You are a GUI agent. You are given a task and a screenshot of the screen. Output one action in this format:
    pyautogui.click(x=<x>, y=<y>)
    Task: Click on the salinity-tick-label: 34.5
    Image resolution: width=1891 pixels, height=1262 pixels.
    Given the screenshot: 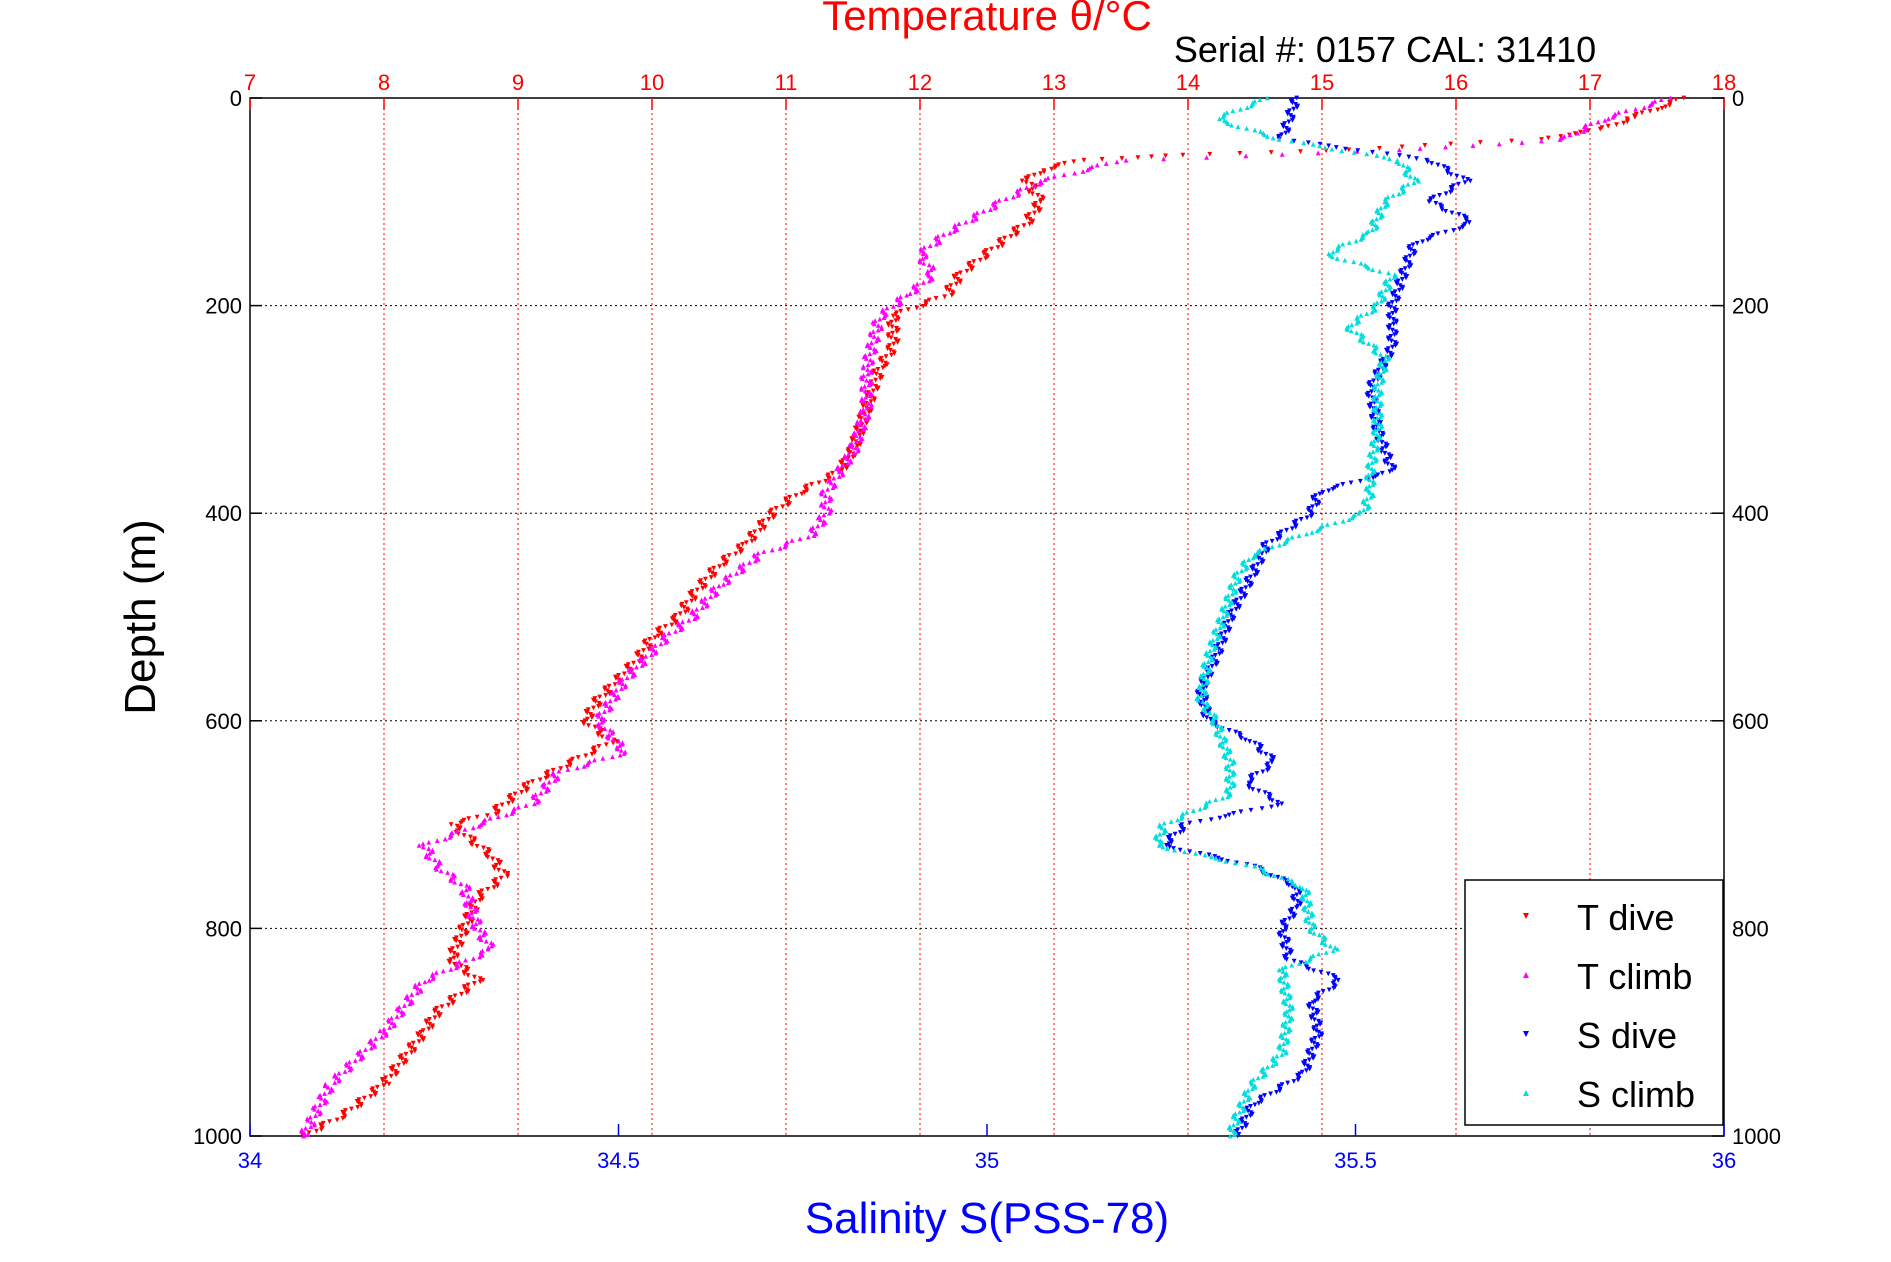 What is the action you would take?
    pyautogui.click(x=618, y=1160)
    